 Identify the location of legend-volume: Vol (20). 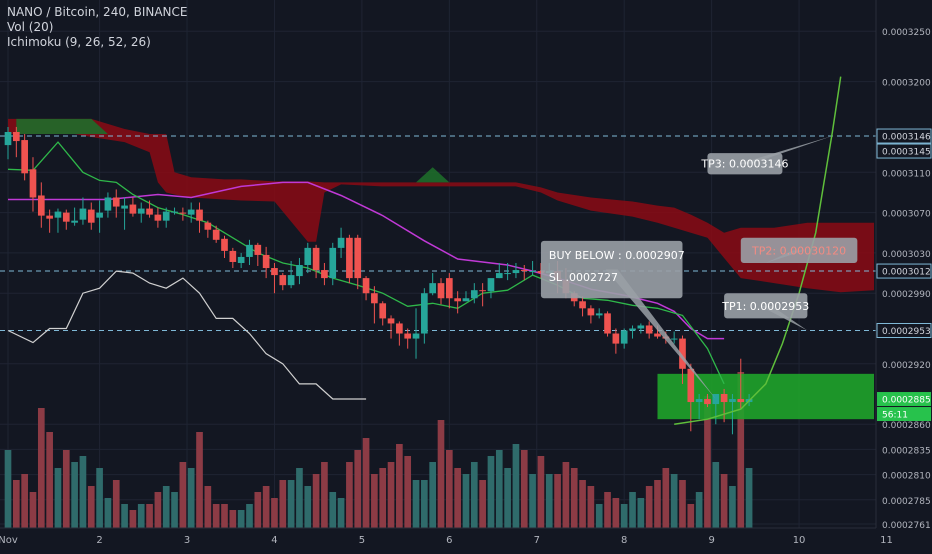
(30, 27).